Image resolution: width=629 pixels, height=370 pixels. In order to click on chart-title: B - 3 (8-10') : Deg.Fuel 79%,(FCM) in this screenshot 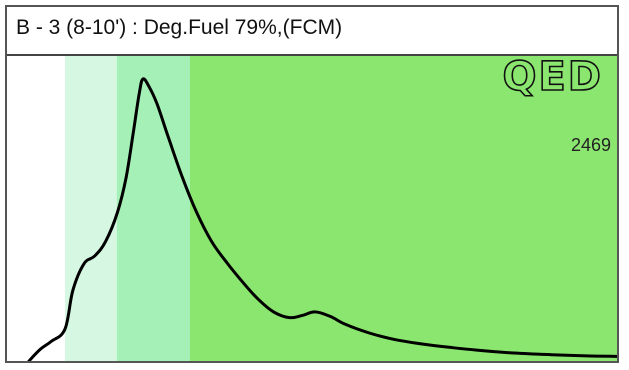, I will do `click(179, 27)`.